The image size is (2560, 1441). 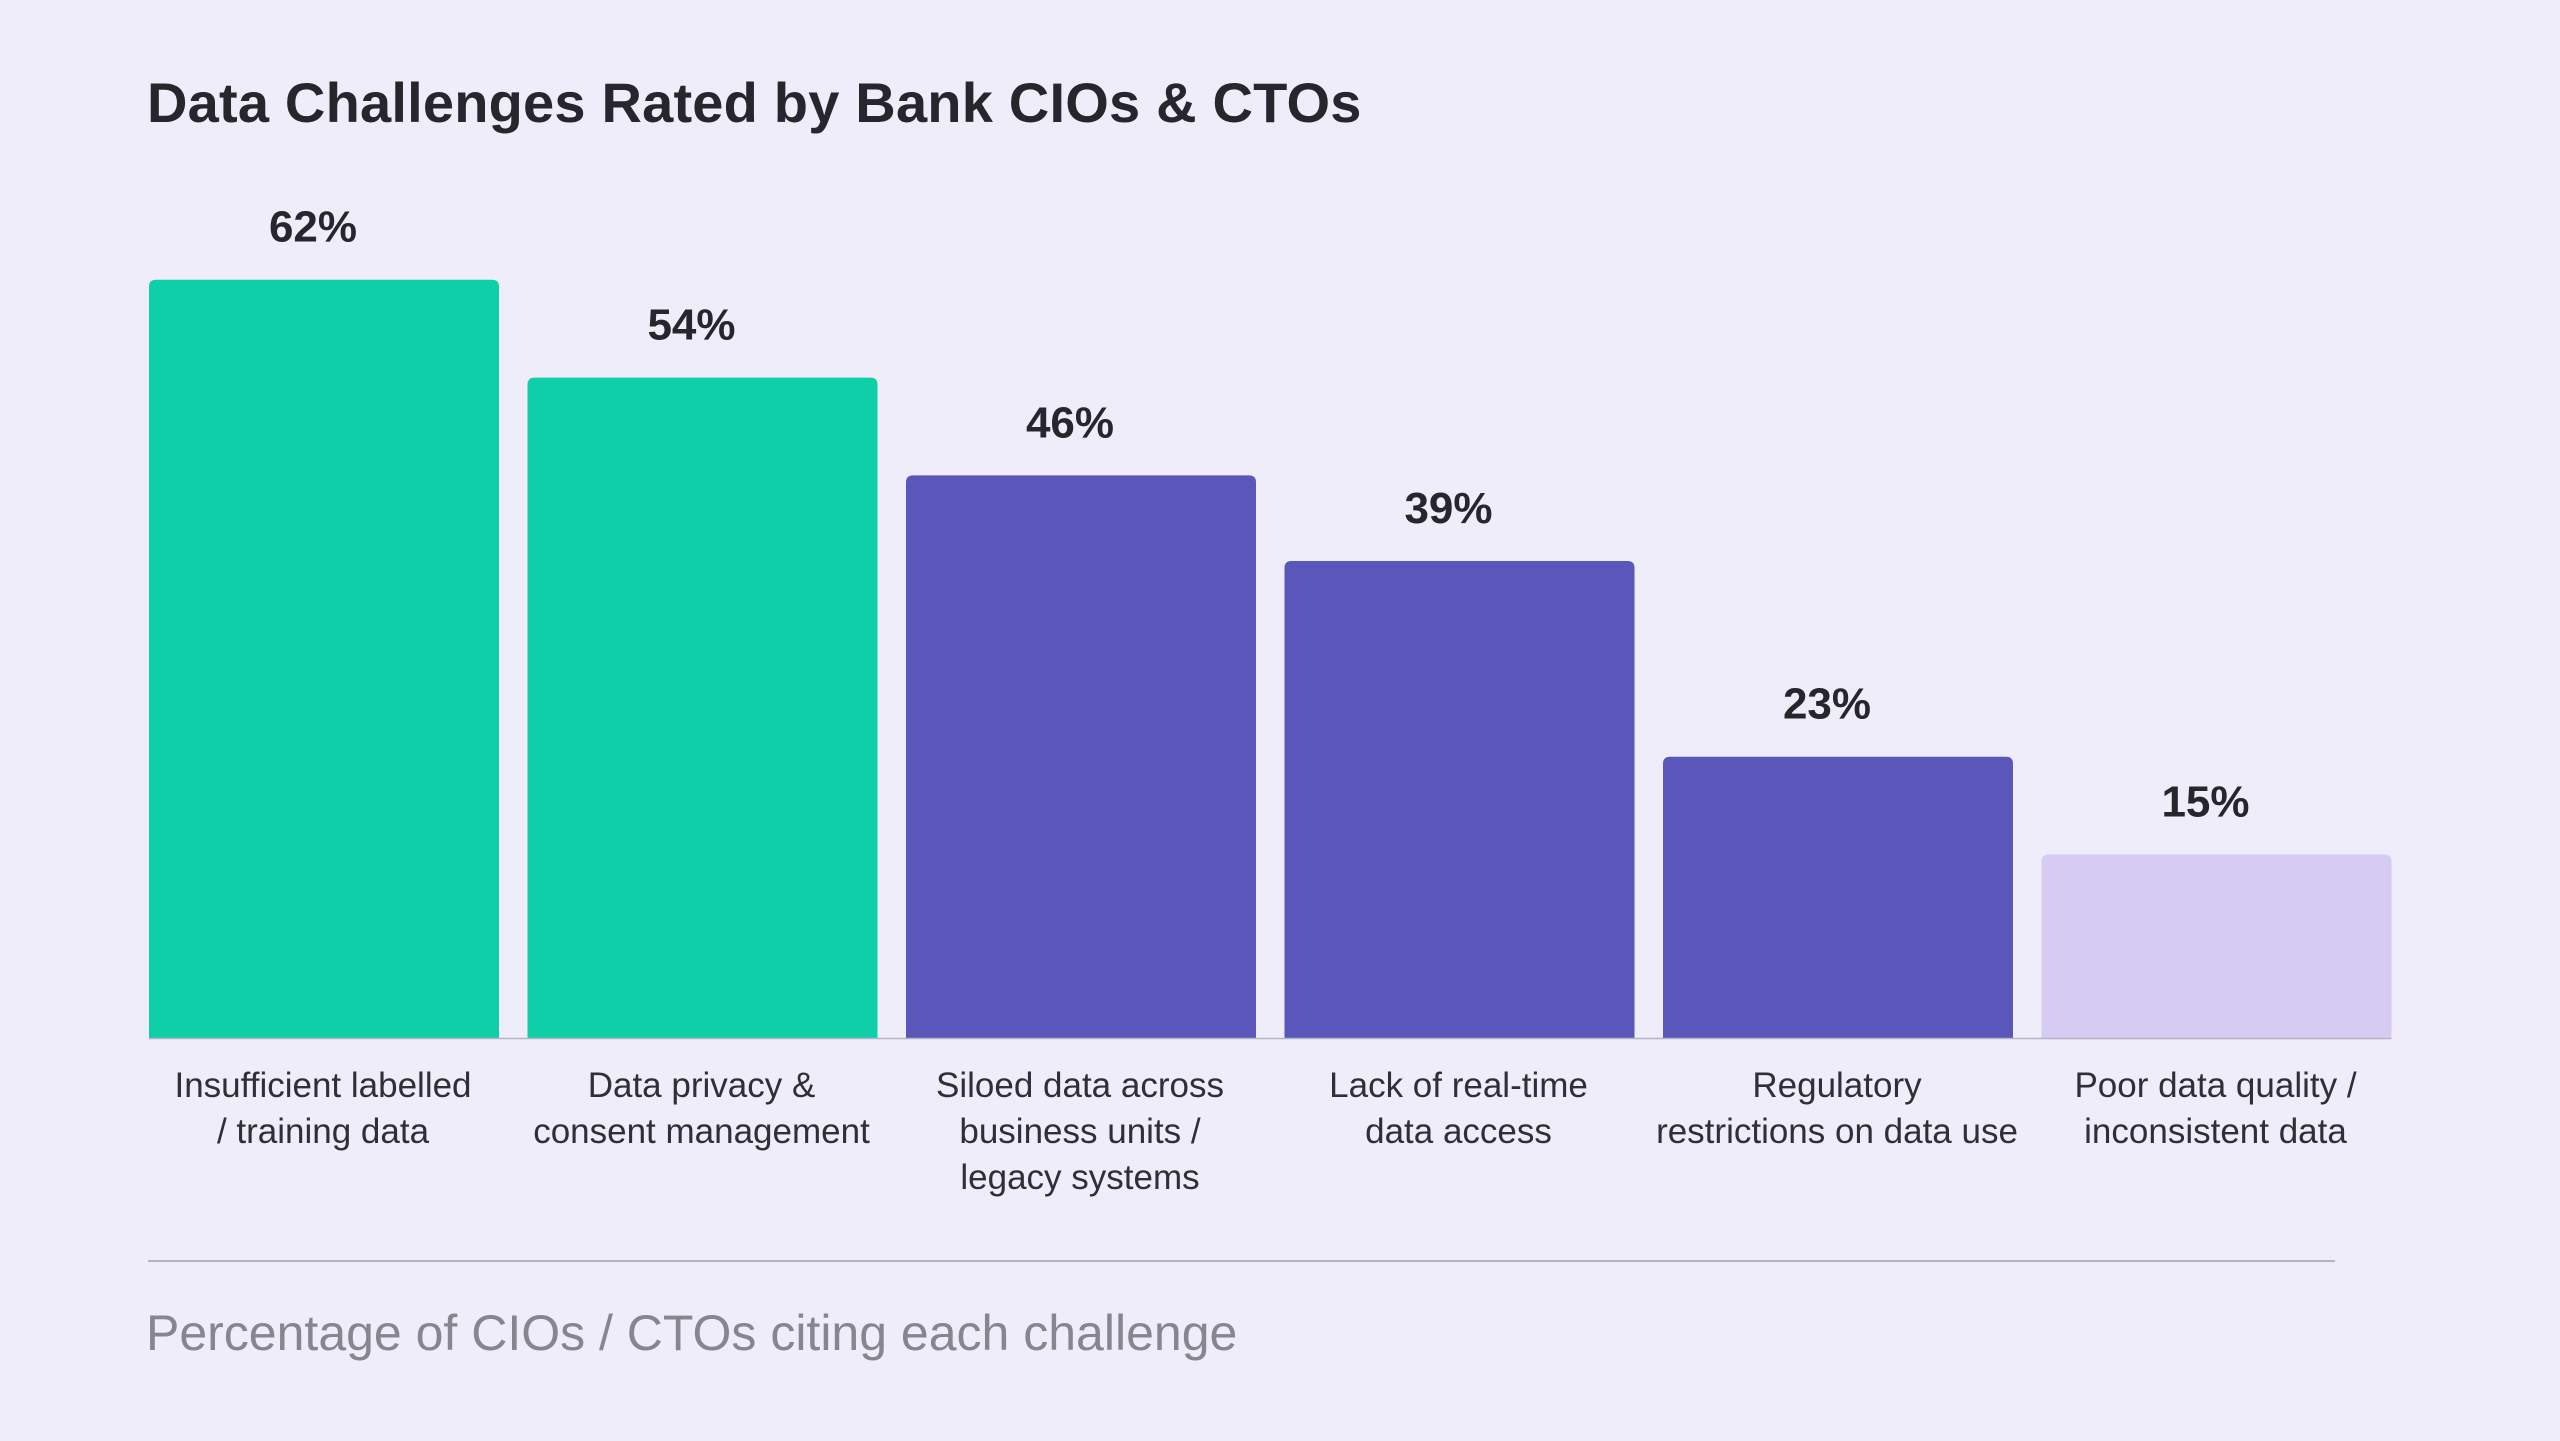 What do you see at coordinates (1080, 1131) in the screenshot?
I see `category-label: business units /` at bounding box center [1080, 1131].